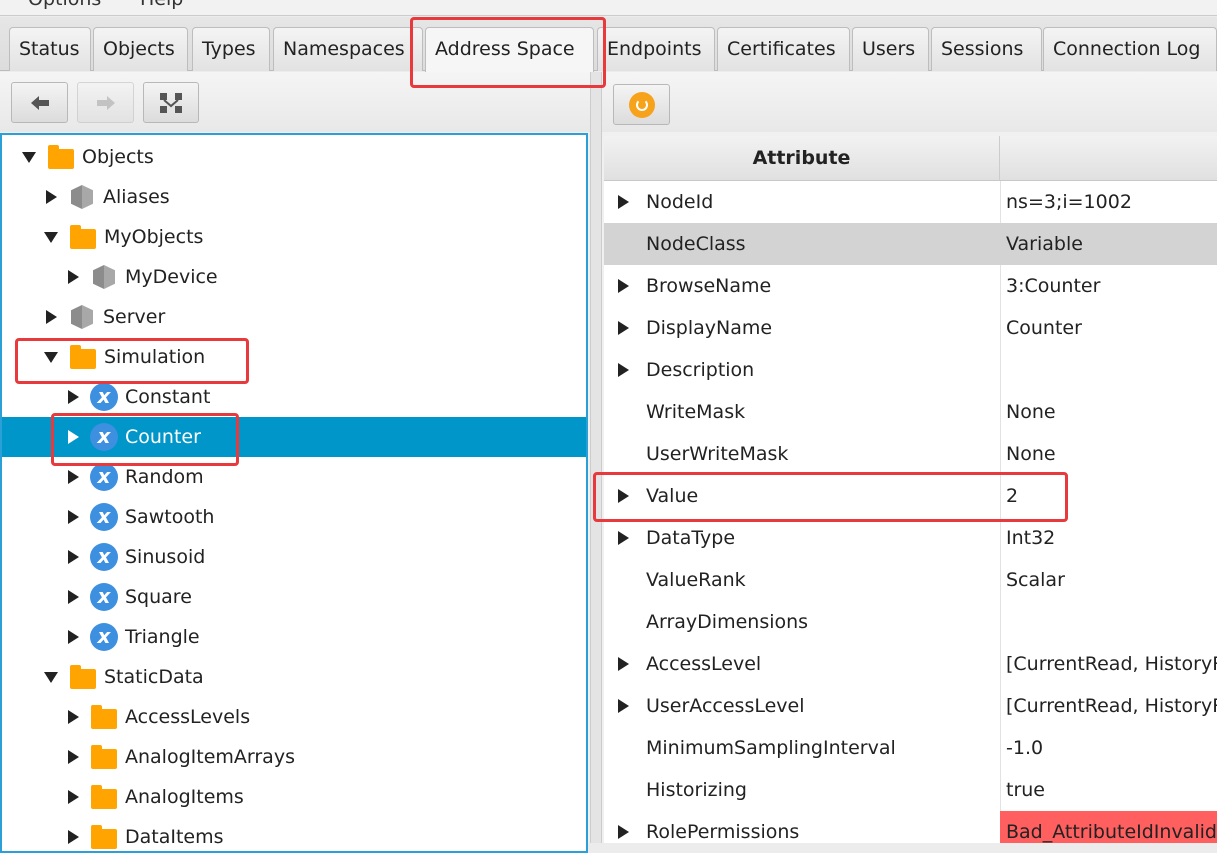 Image resolution: width=1217 pixels, height=853 pixels. What do you see at coordinates (105, 102) in the screenshot?
I see `forward-button` at bounding box center [105, 102].